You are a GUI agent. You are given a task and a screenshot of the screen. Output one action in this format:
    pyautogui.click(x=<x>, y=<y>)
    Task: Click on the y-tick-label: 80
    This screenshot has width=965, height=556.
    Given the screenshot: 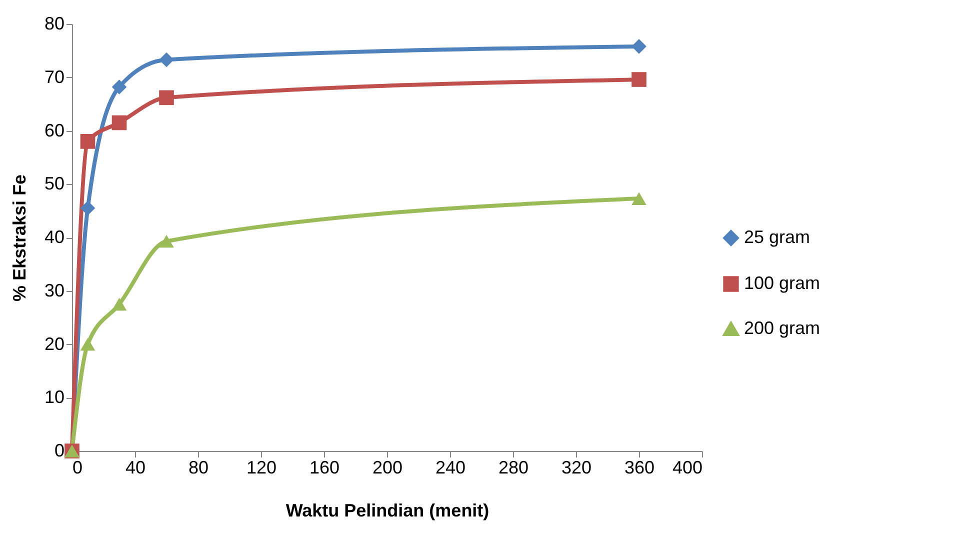 What is the action you would take?
    pyautogui.click(x=54, y=24)
    